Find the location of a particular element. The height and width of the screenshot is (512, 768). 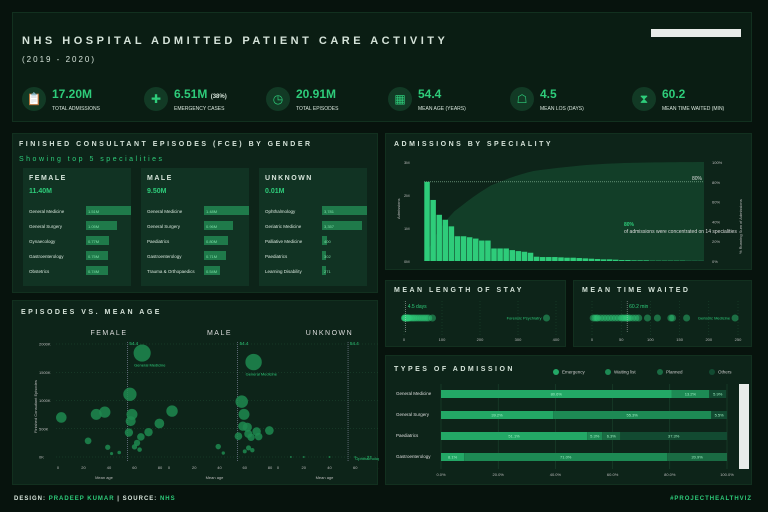

kpi-value: 60.2 is located at coordinates (674, 94).